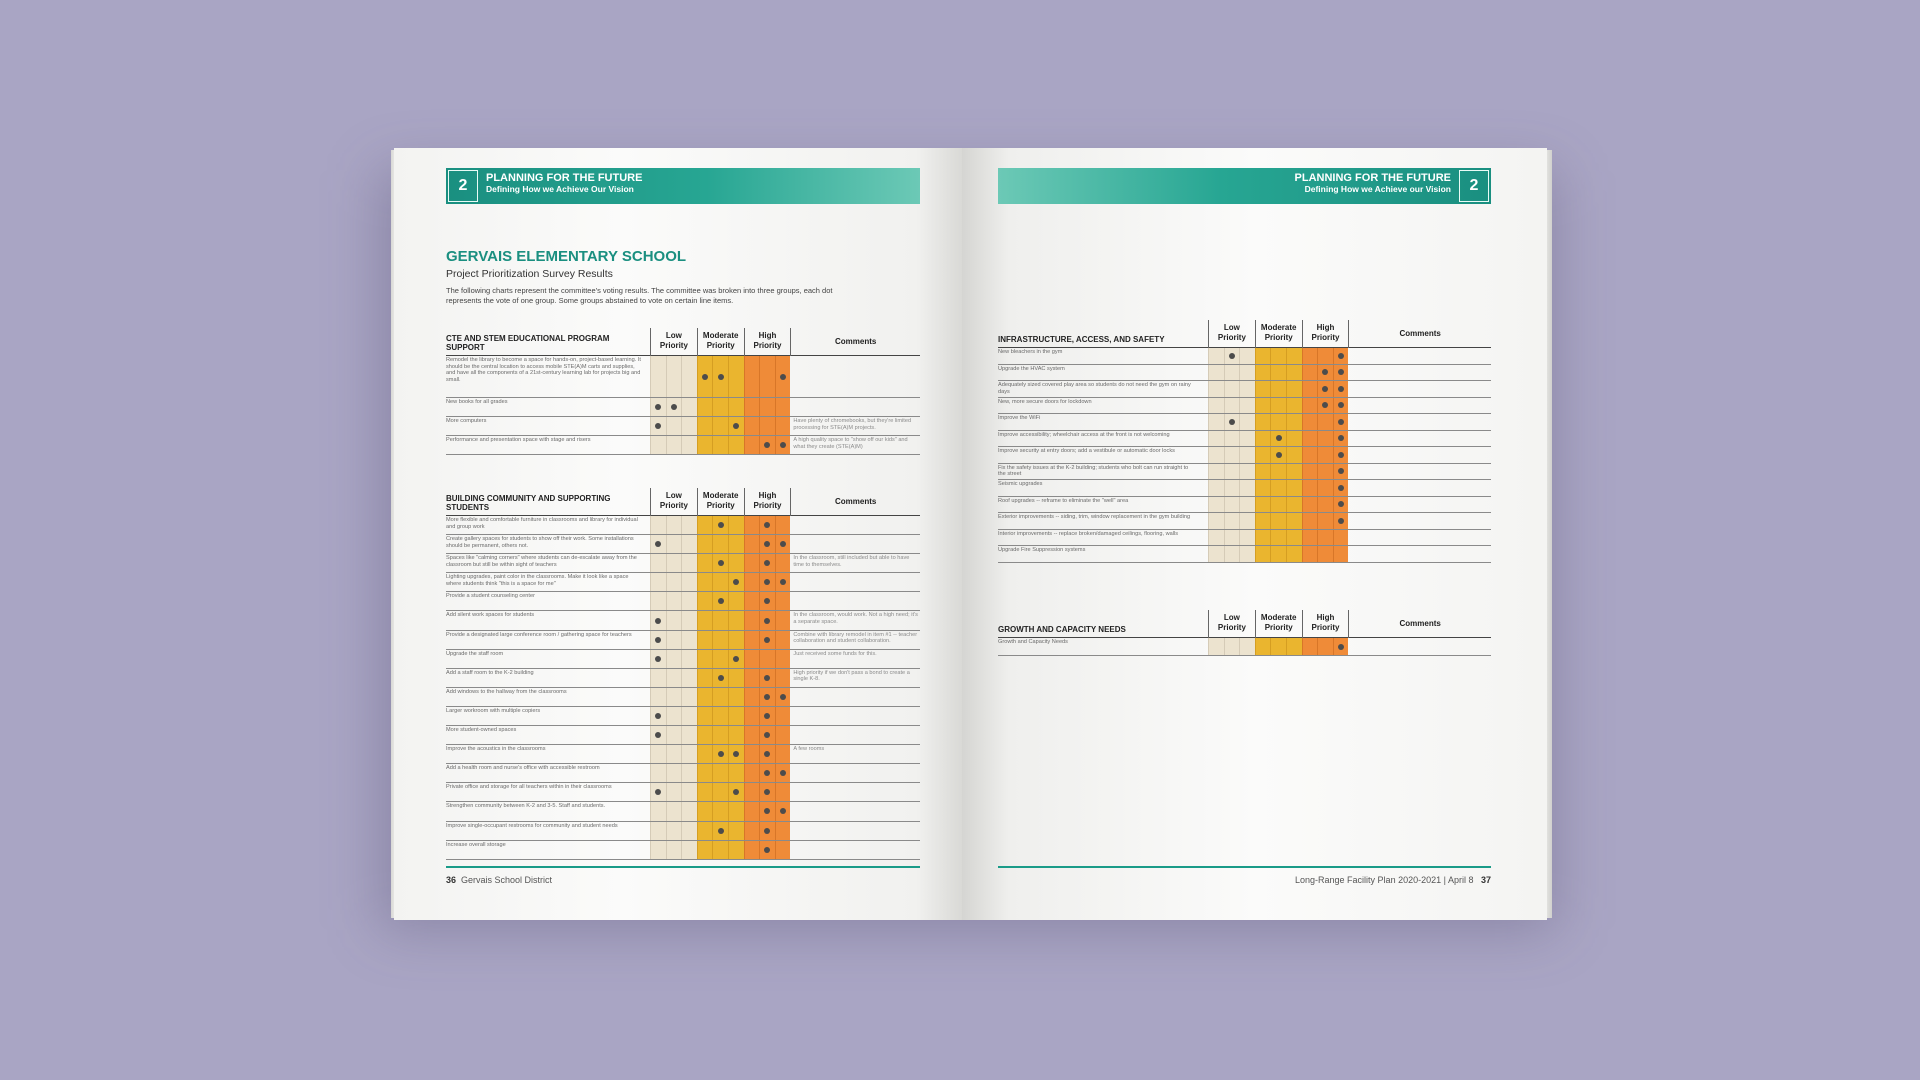 The image size is (1920, 1080). What do you see at coordinates (835, 653) in the screenshot?
I see `row-comment: Just received some funds for this.` at bounding box center [835, 653].